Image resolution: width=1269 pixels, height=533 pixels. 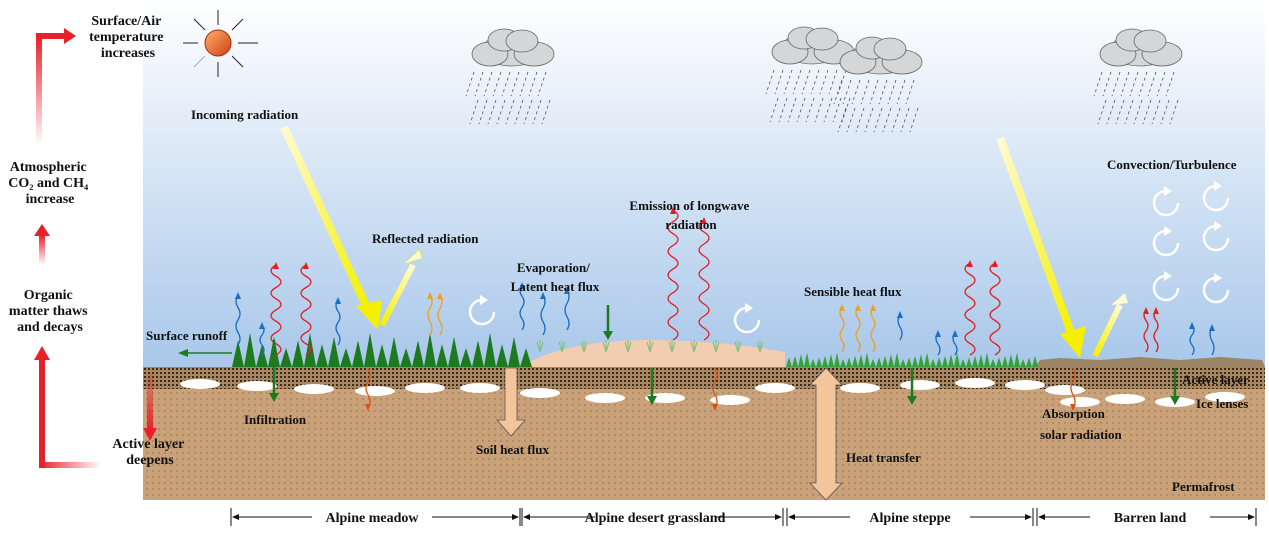 What do you see at coordinates (1041, 247) in the screenshot?
I see `barren-incoming-radiation-arrow` at bounding box center [1041, 247].